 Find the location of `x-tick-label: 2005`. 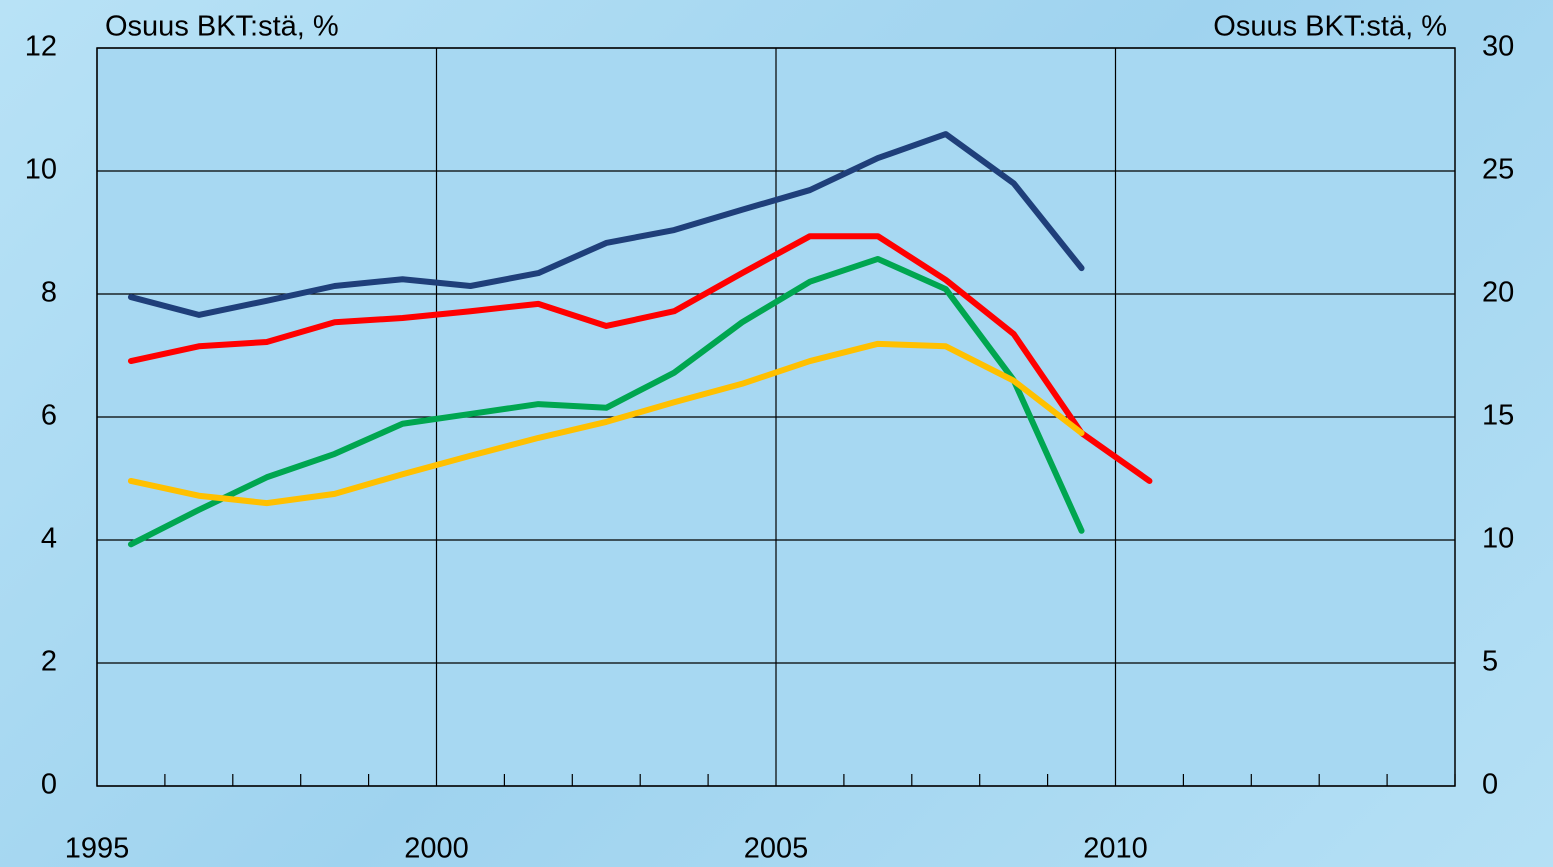

x-tick-label: 2005 is located at coordinates (776, 849).